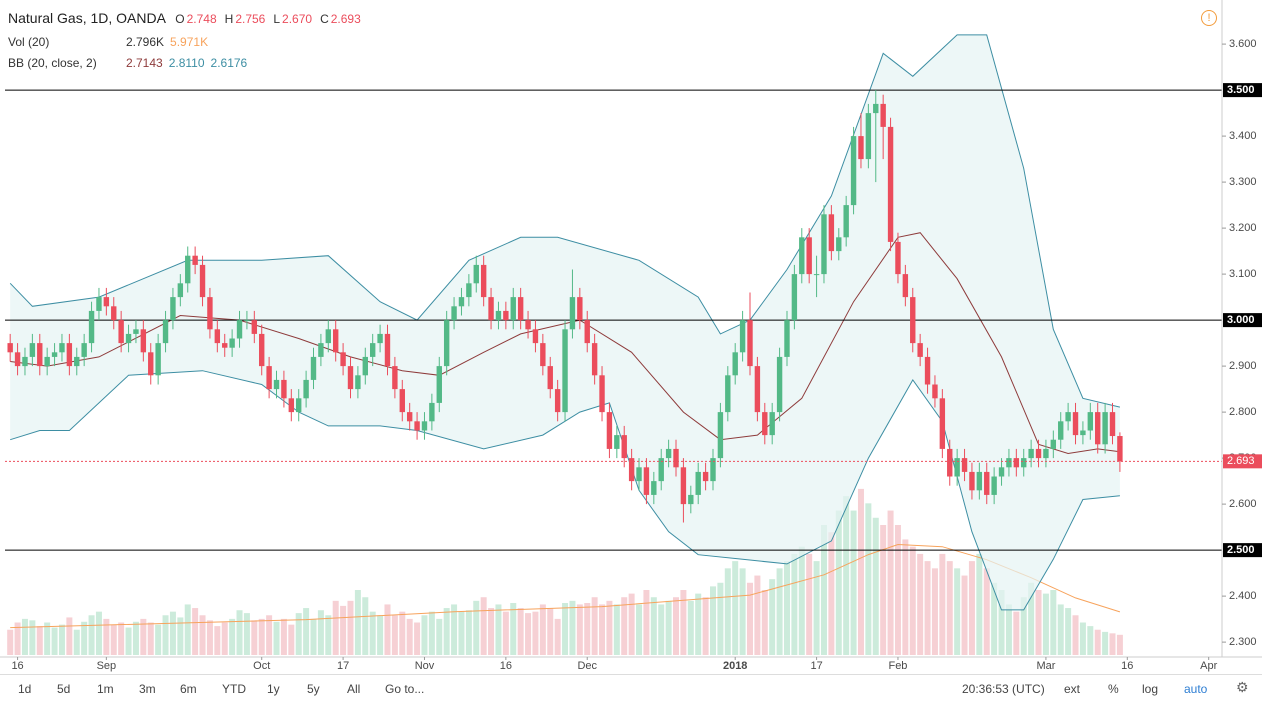 The image size is (1262, 703). I want to click on x-tick-label: Feb, so click(897, 666).